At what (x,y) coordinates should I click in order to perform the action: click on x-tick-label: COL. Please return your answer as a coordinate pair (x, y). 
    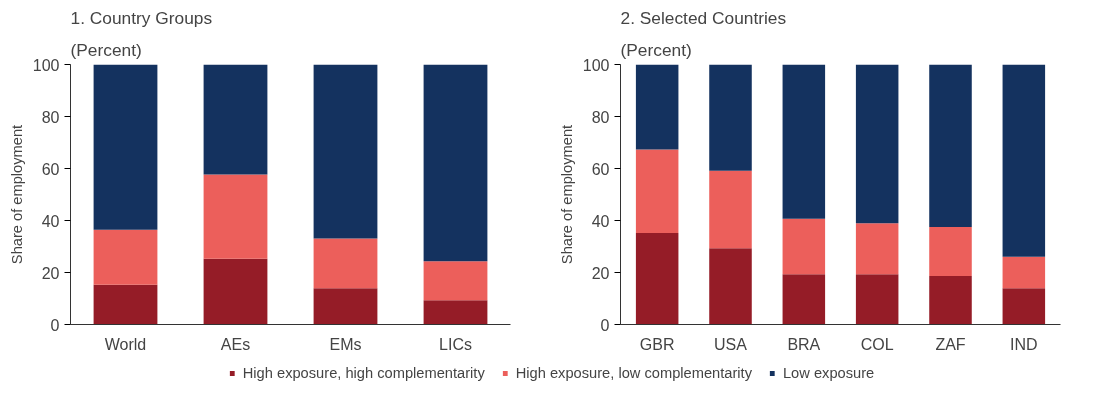
    Looking at the image, I should click on (877, 344).